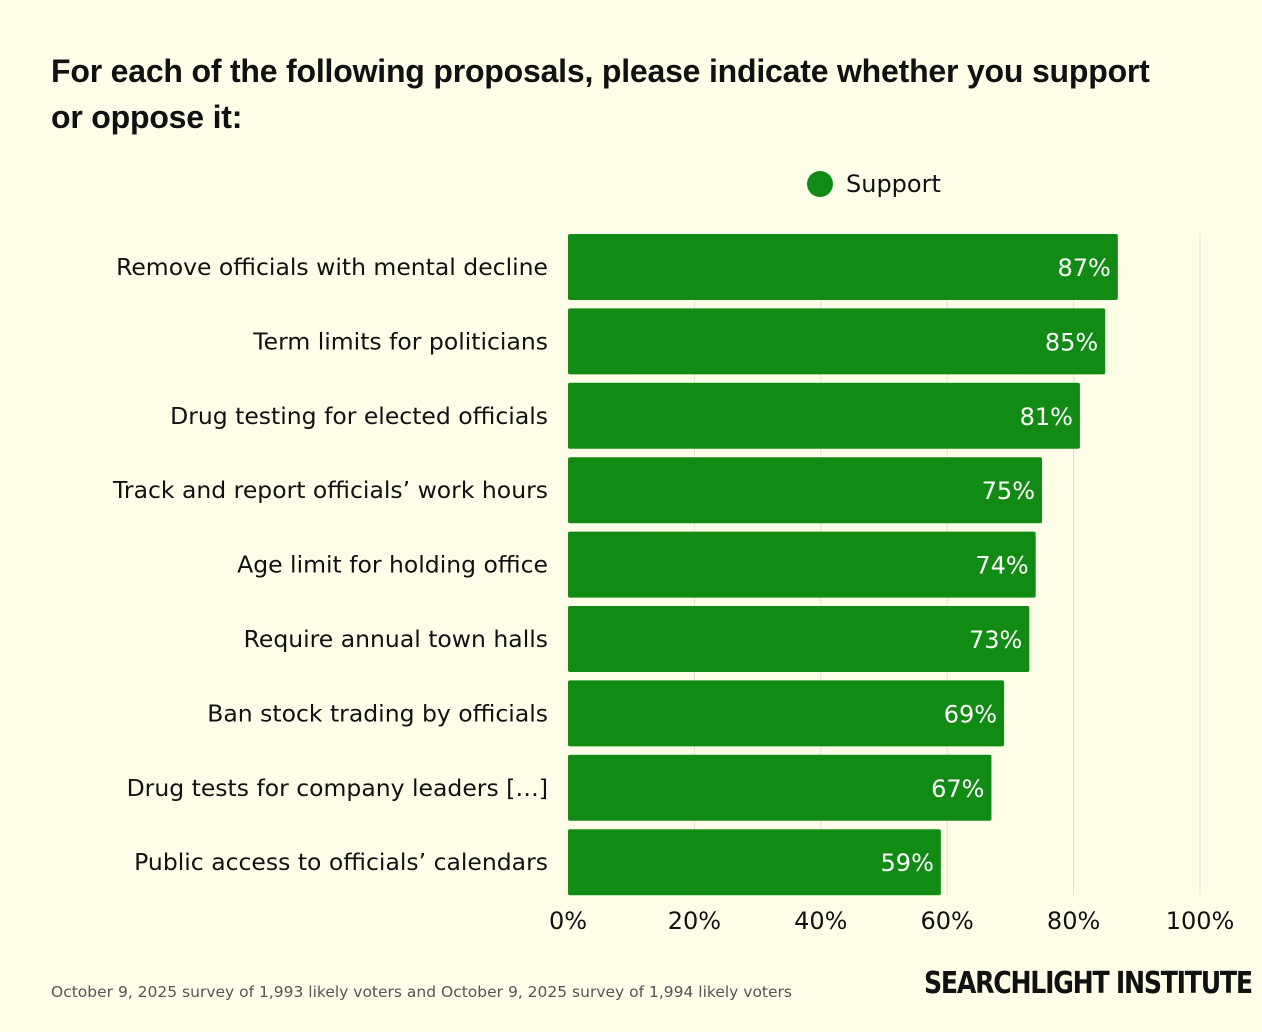 This screenshot has width=1262, height=1032. Describe the element at coordinates (947, 921) in the screenshot. I see `x-tick-label: 60%` at that location.